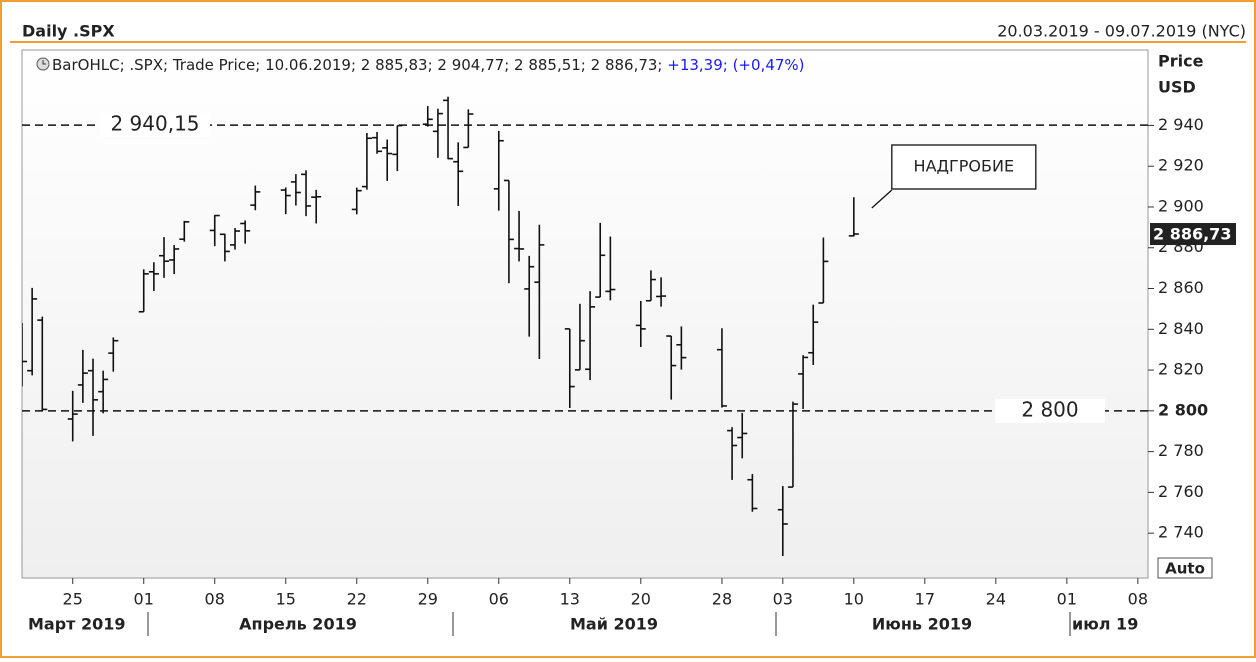 The image size is (1256, 662). Describe the element at coordinates (1181, 287) in the screenshot. I see `y-tick-label: 2 860` at that location.